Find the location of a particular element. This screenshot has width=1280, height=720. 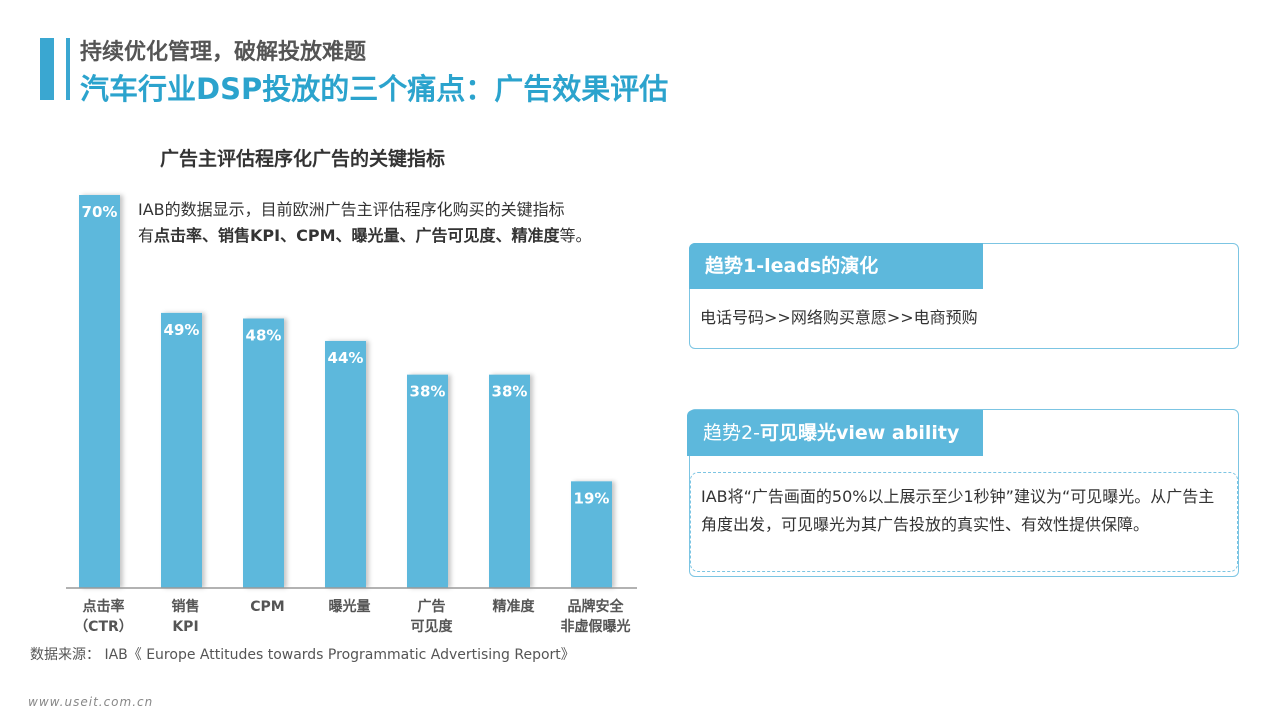

trend1-text: 电话号码>>网络购买意愿>>电商预购 is located at coordinates (839, 317).